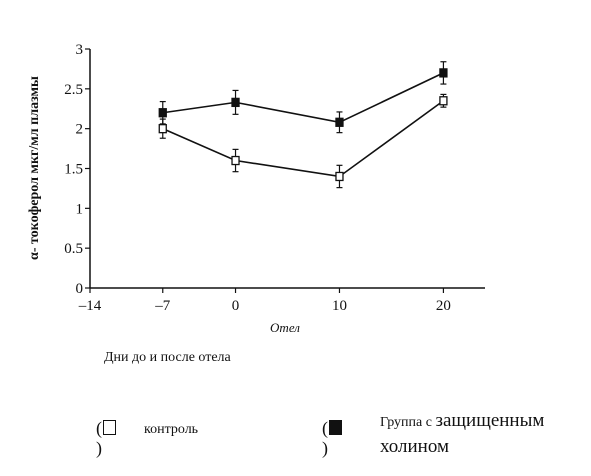 The width and height of the screenshot is (591, 476). I want to click on series-control, so click(303, 141).